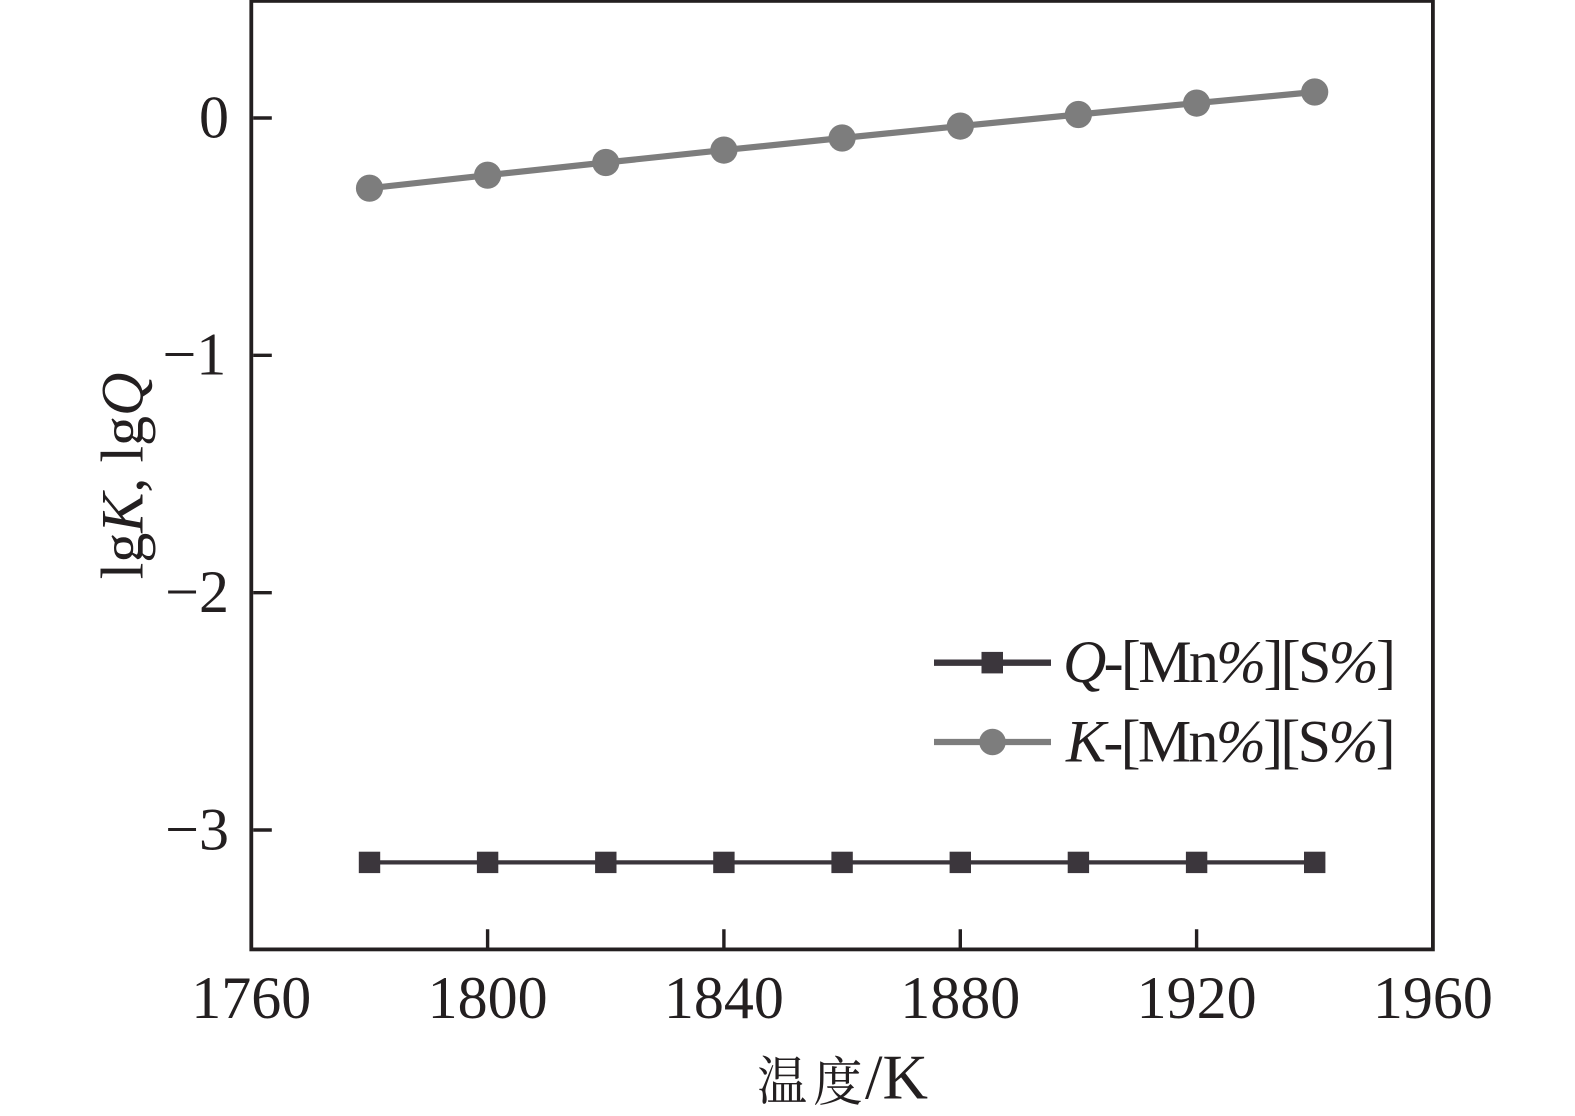 The height and width of the screenshot is (1116, 1575). I want to click on svg-text: 1920, so click(1197, 998).